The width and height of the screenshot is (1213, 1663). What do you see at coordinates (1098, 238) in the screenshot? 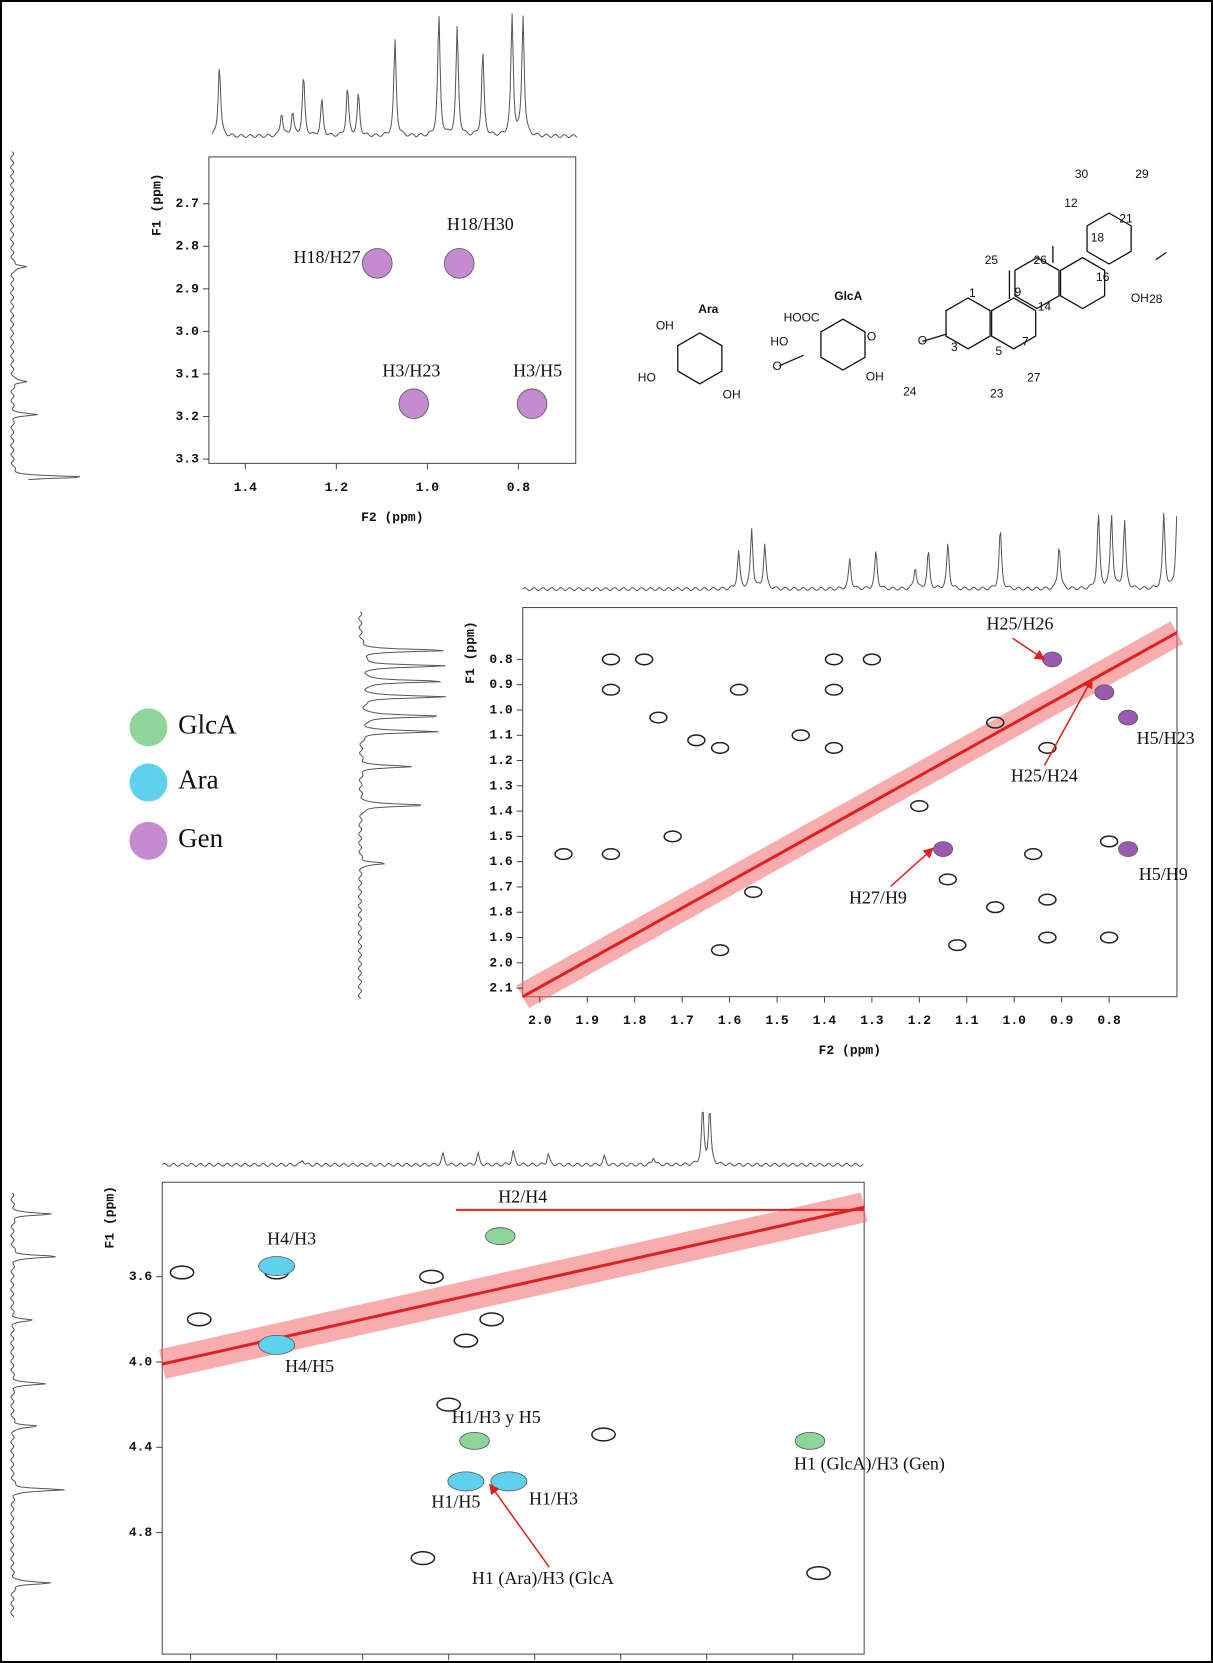
I see `structure-label: 18` at bounding box center [1098, 238].